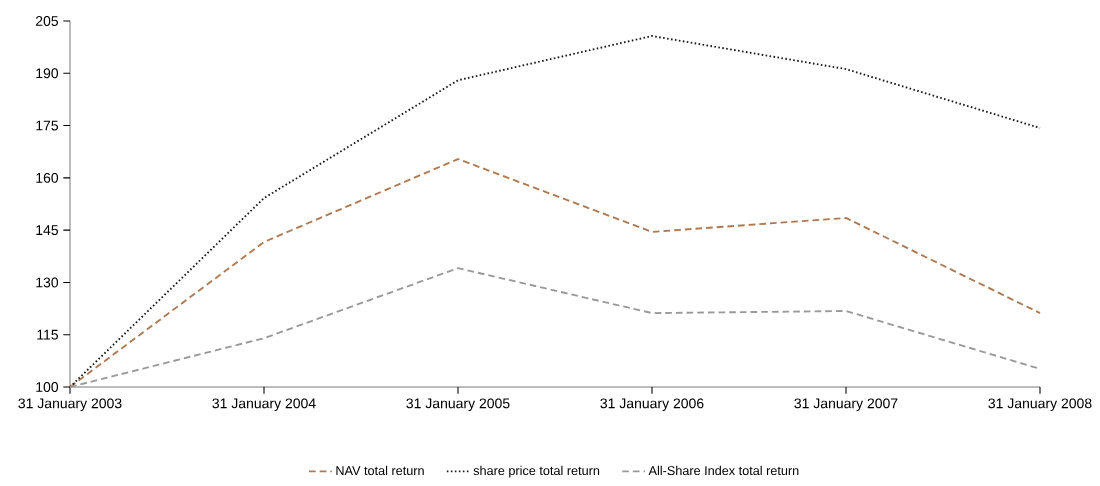  What do you see at coordinates (48, 334) in the screenshot?
I see `y-tick-label: 115` at bounding box center [48, 334].